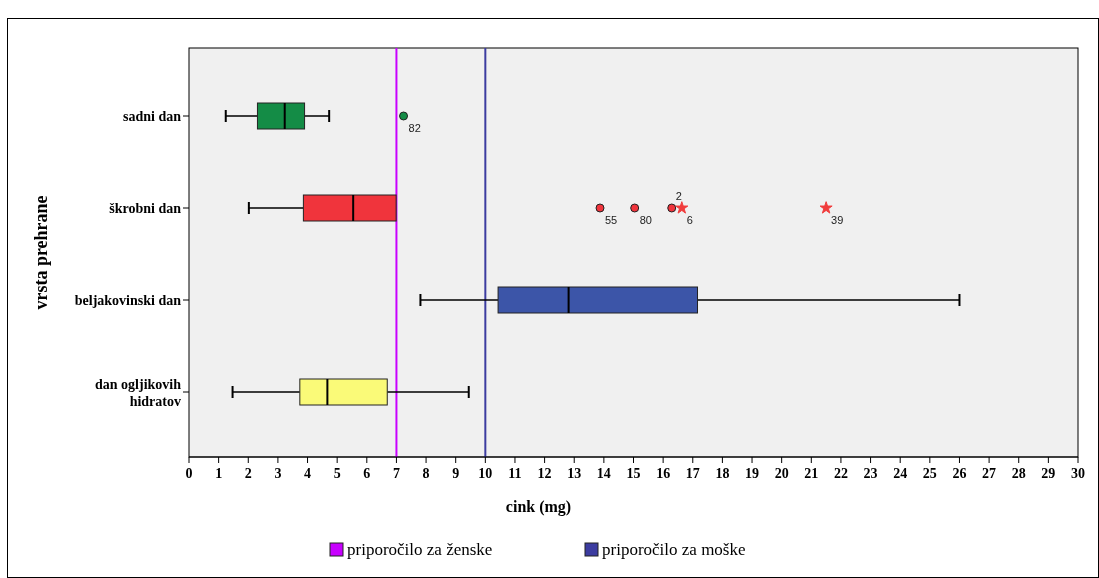 The image size is (1099, 578). I want to click on x-tick-label: 14, so click(603, 473).